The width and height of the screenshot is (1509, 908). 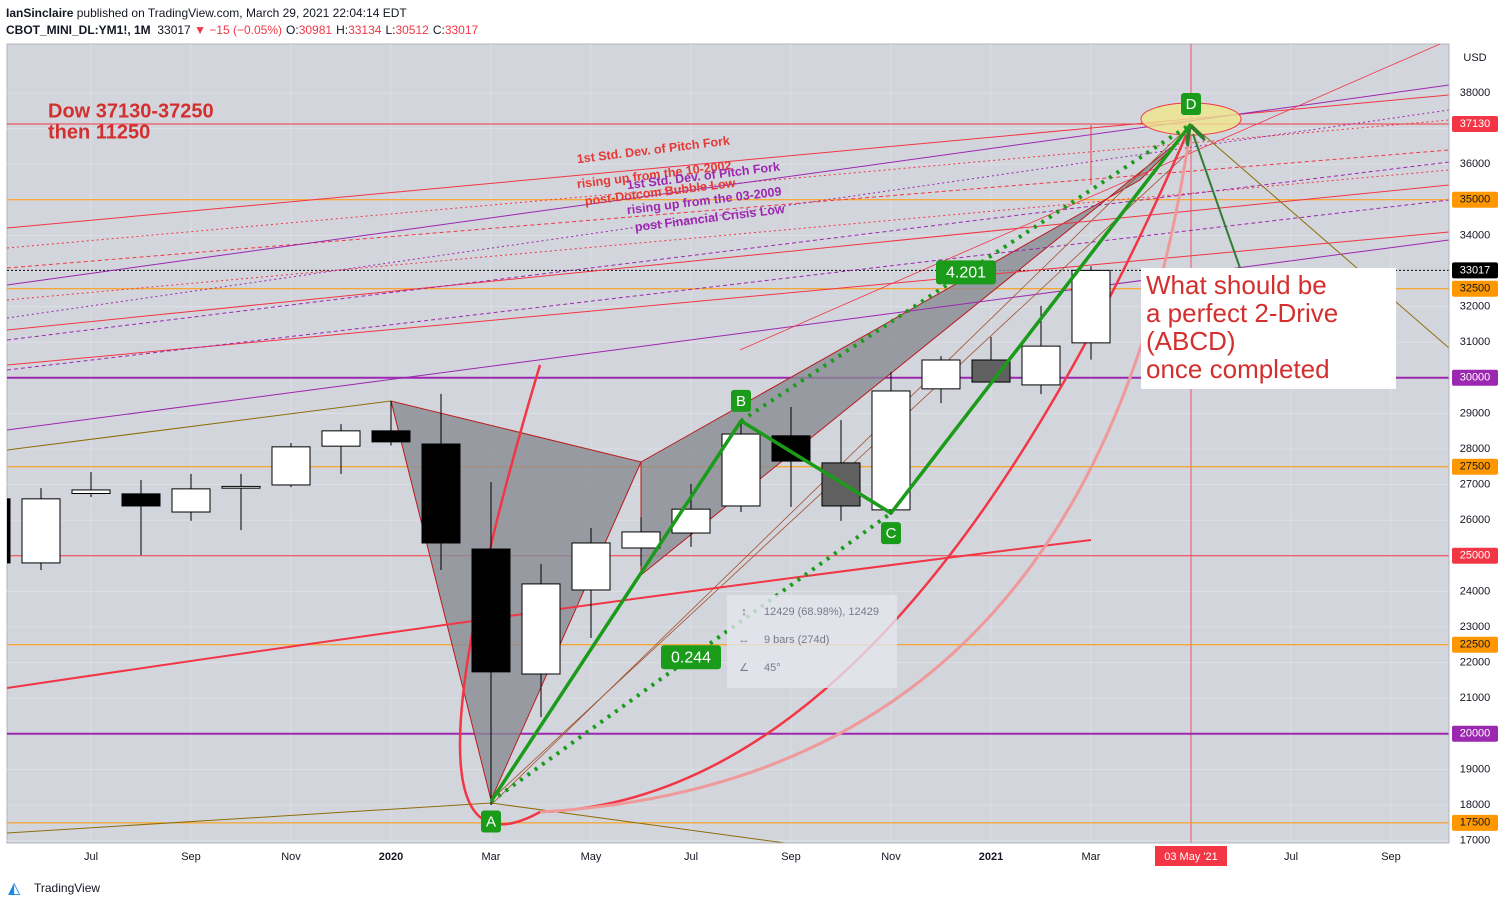 What do you see at coordinates (315, 30) in the screenshot?
I see `ohlc-value: 30981` at bounding box center [315, 30].